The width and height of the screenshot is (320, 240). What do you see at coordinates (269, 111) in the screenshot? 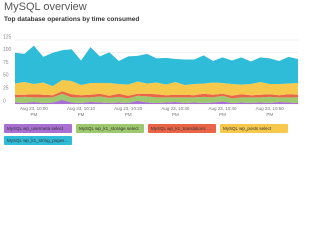
I see `x-tick-label: Aug 23, 10:50 PM` at bounding box center [269, 111].